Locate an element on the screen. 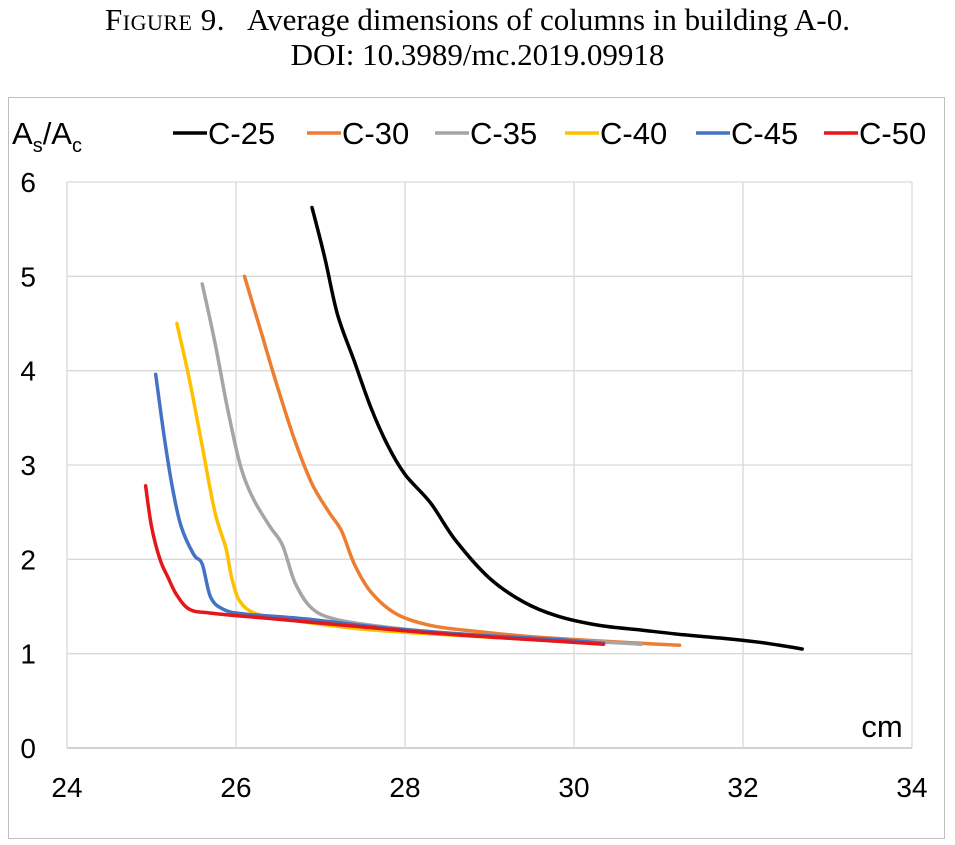  y-tick-label: 2 is located at coordinates (28, 559).